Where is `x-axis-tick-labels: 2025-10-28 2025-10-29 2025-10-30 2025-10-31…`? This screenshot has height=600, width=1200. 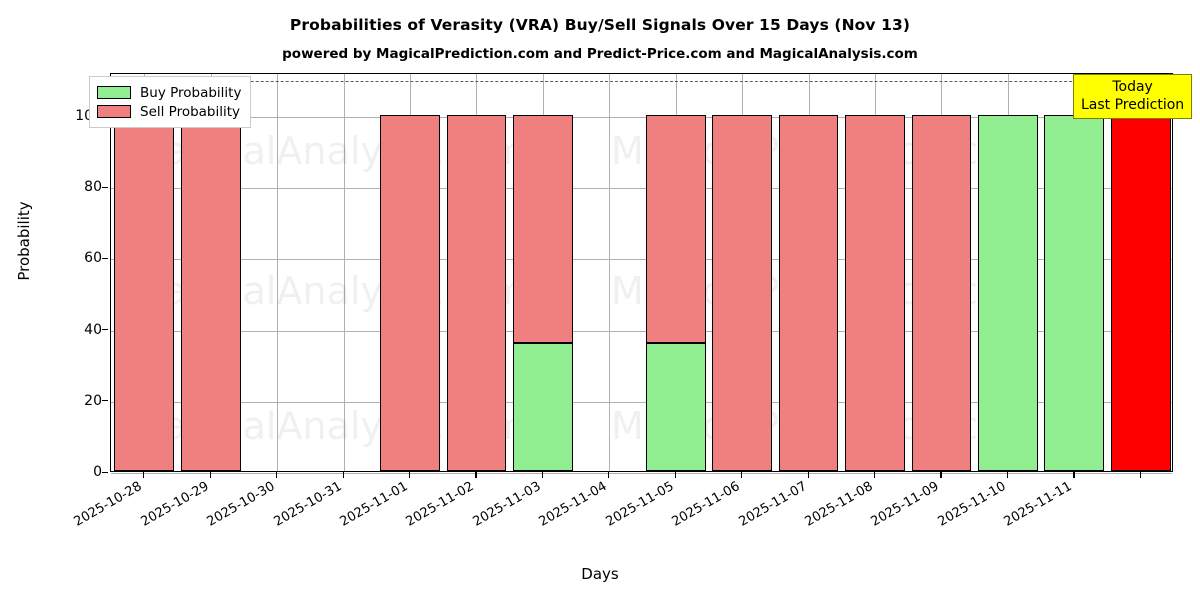 x-axis-tick-labels: 2025-10-28 2025-10-29 2025-10-30 2025-10-31… is located at coordinates (622, 519).